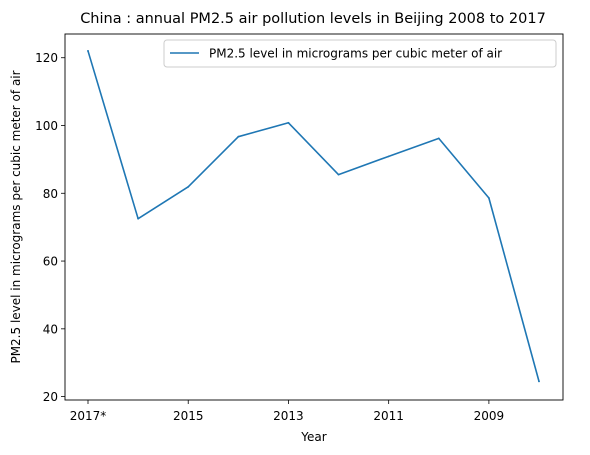 Image resolution: width=590 pixels, height=455 pixels. Describe the element at coordinates (188, 416) in the screenshot. I see `x-tick-label: 2015` at that location.